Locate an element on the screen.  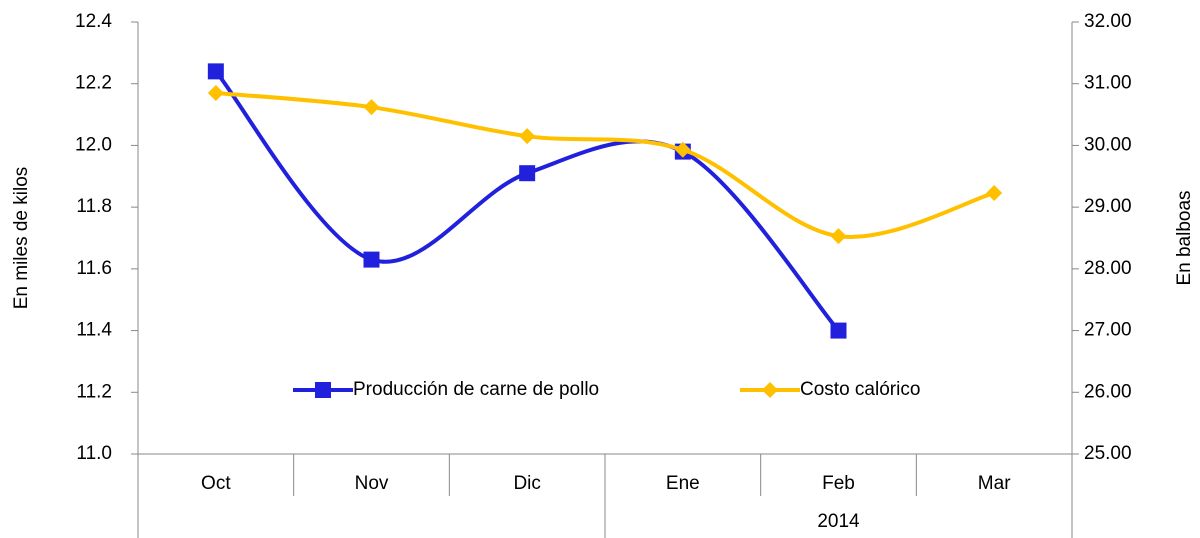
y-tick-label: 11.6 is located at coordinates (94, 268).